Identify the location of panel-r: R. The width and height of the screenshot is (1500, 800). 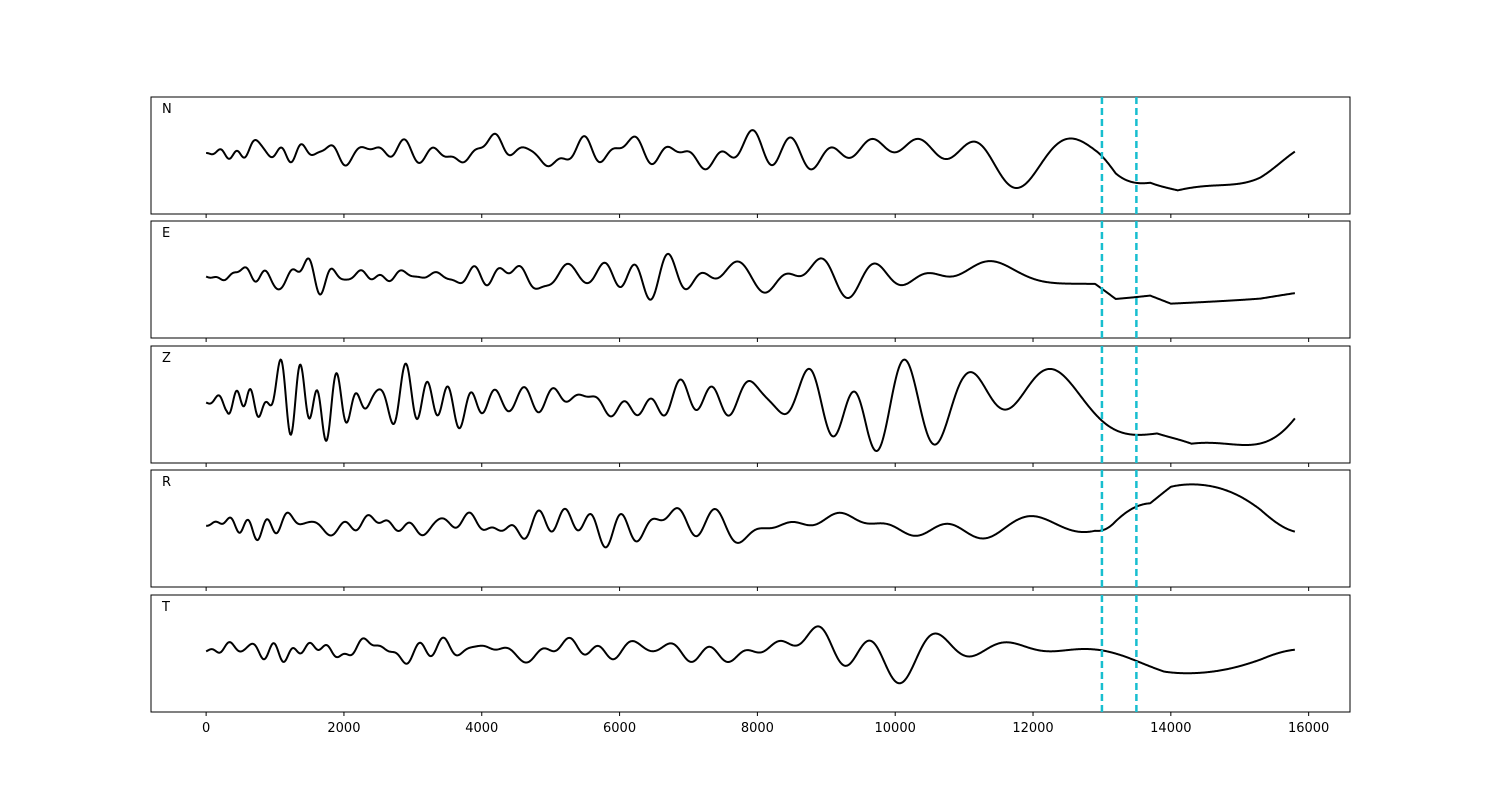
(750, 530).